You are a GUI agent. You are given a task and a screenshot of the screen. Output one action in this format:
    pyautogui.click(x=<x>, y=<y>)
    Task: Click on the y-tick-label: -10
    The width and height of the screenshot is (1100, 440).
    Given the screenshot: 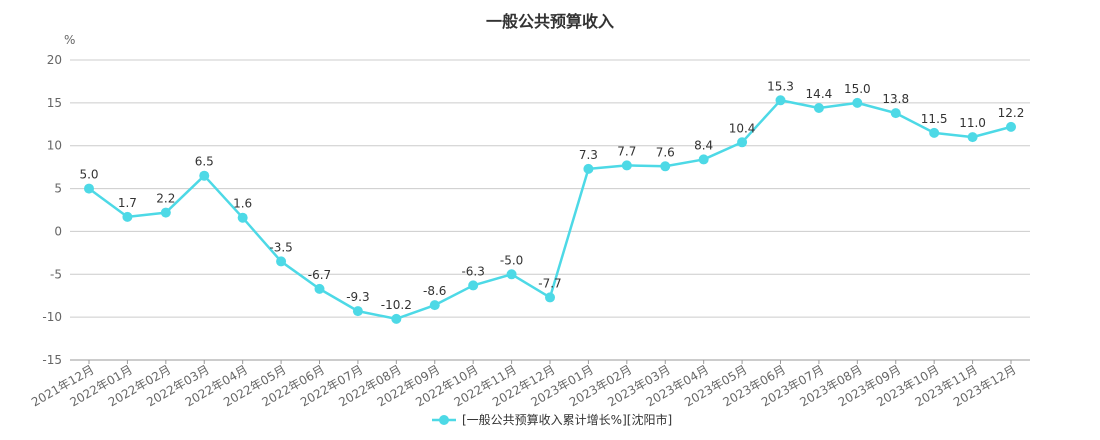 What is the action you would take?
    pyautogui.click(x=52, y=317)
    